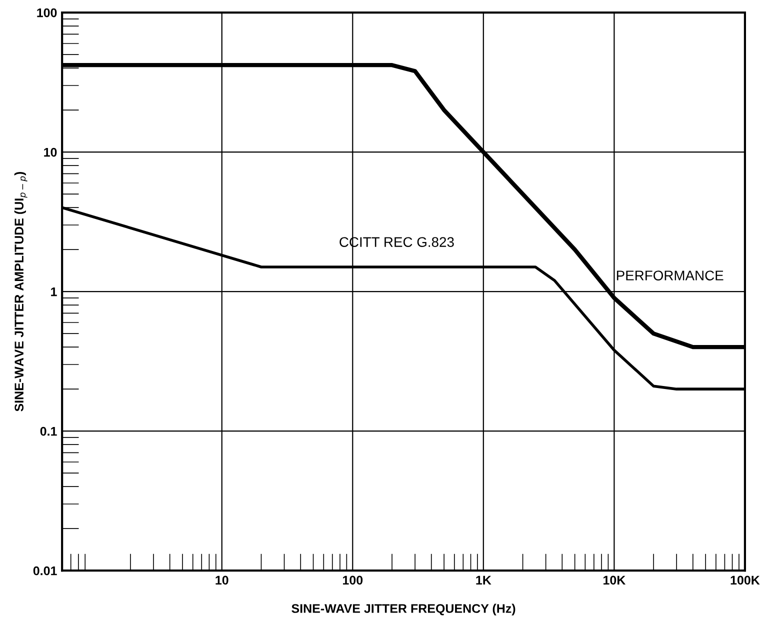  What do you see at coordinates (404, 610) in the screenshot?
I see `x-axis-title: SINE-WAVE JITTER FREQUENCY (Hz)` at bounding box center [404, 610].